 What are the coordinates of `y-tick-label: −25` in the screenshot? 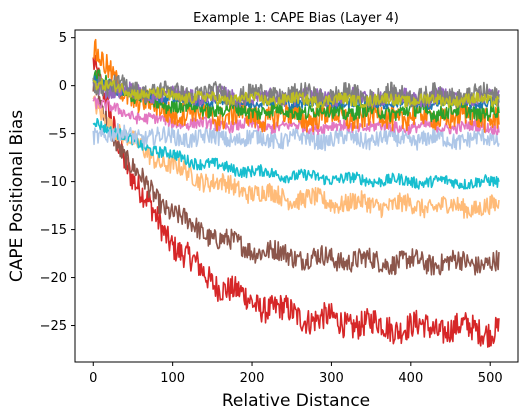 It's located at (53, 326).